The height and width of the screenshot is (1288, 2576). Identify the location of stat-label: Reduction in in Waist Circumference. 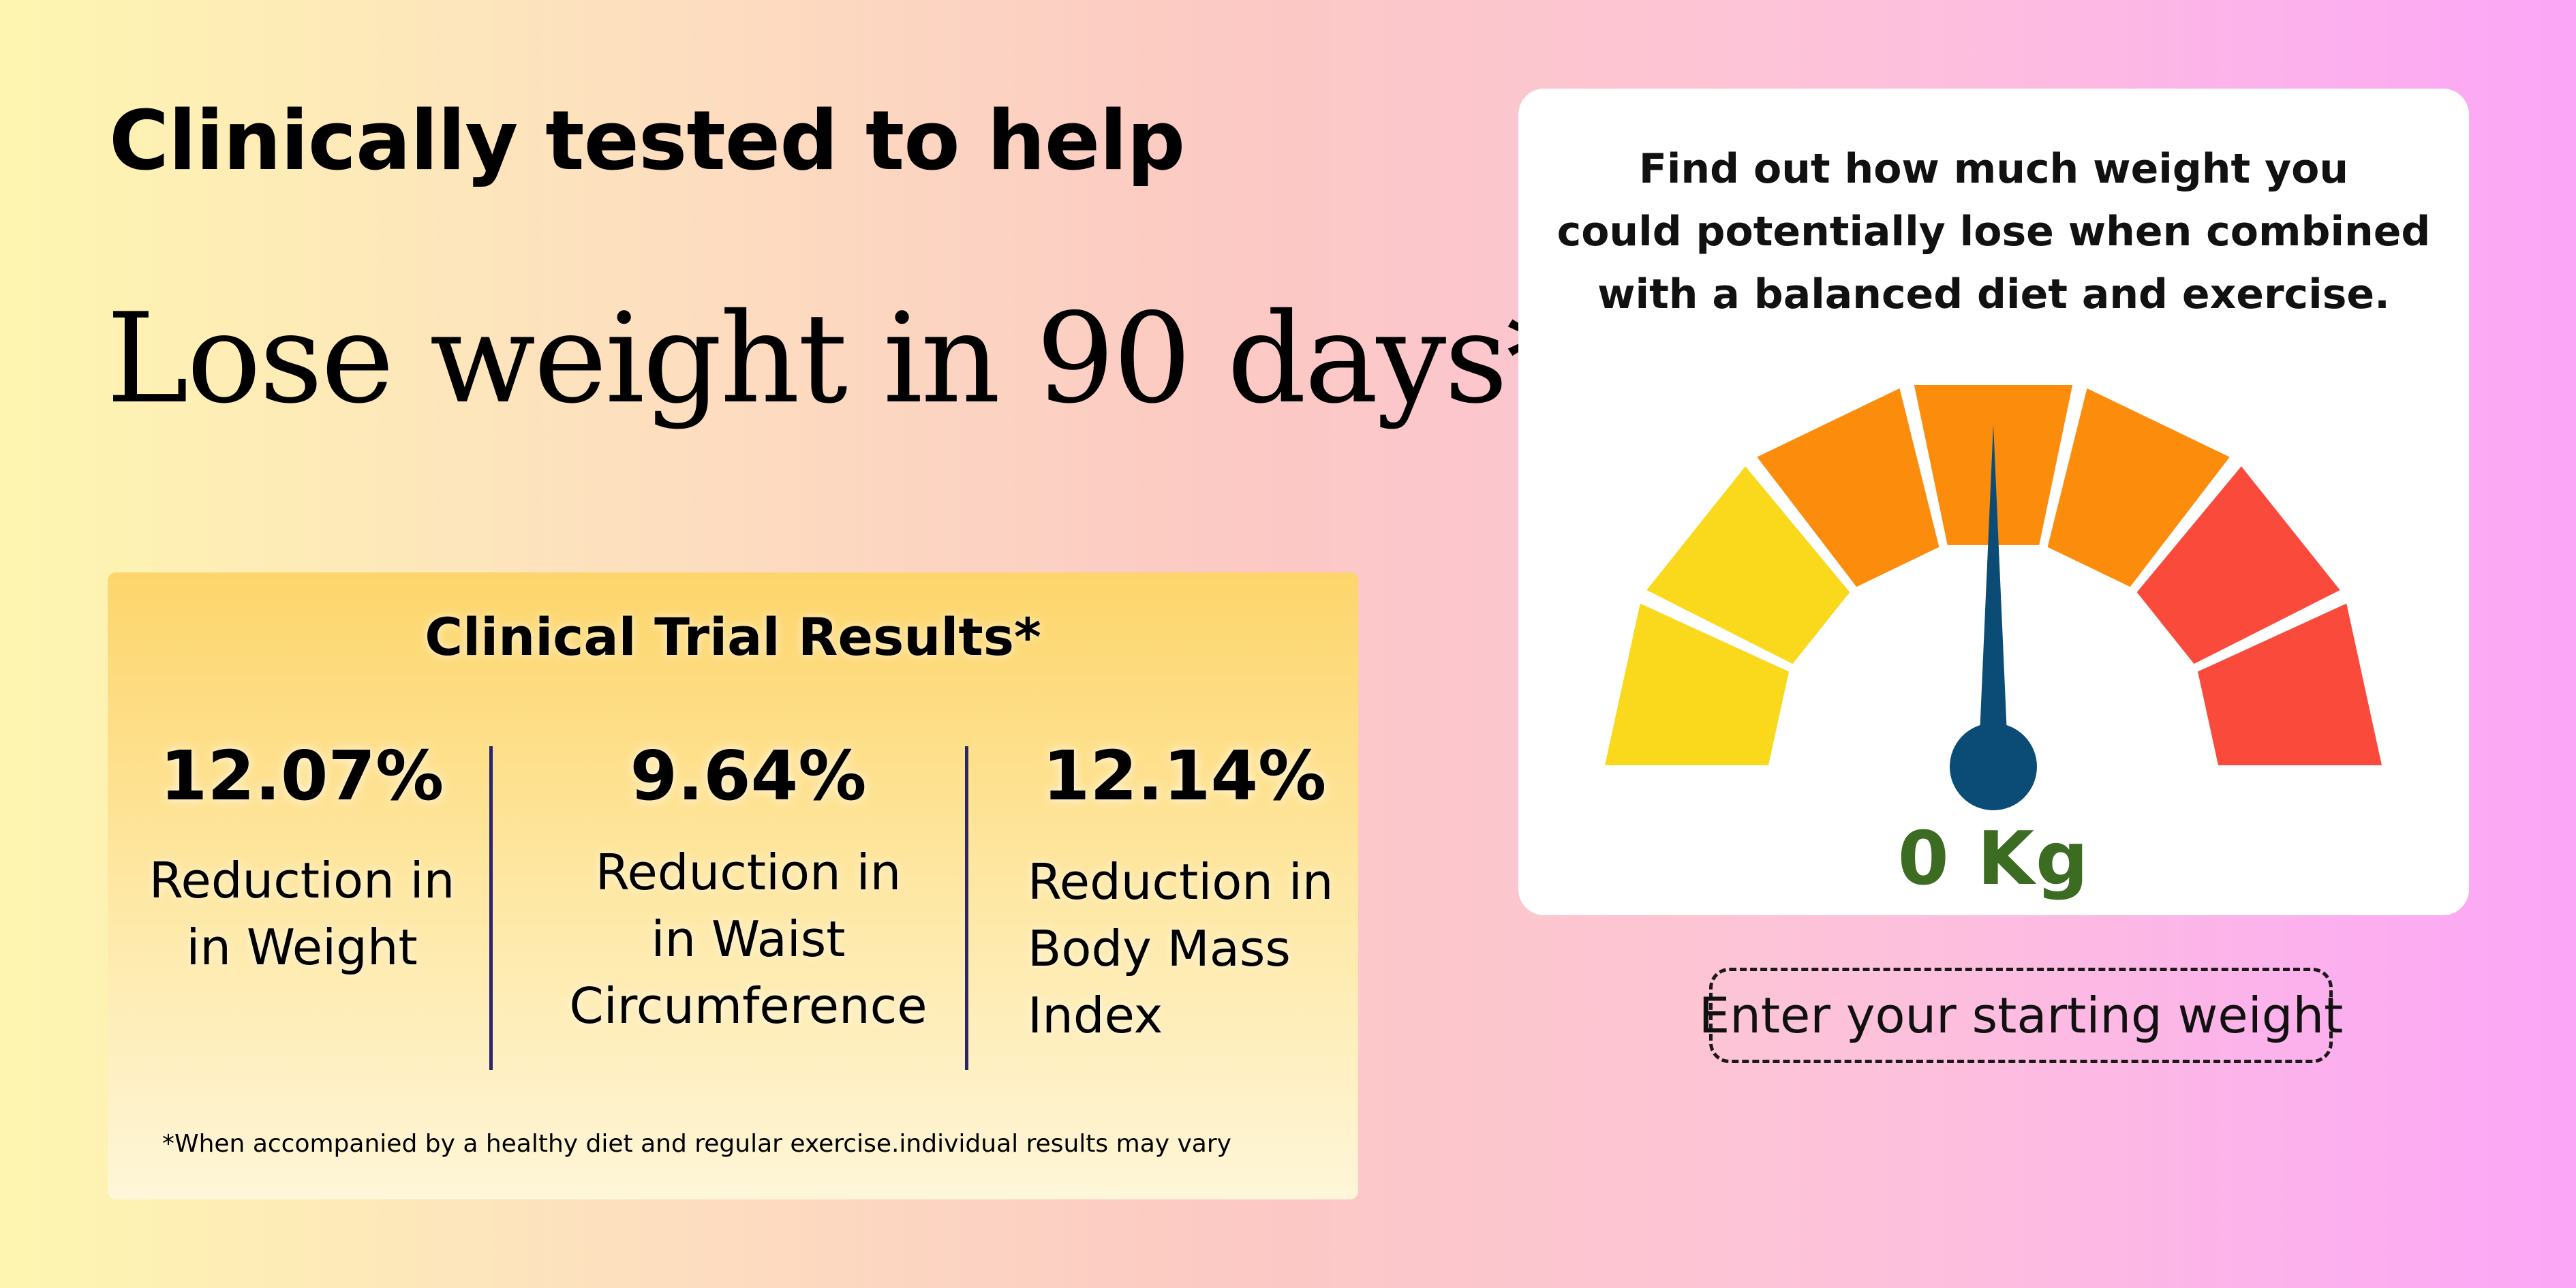
(748, 939).